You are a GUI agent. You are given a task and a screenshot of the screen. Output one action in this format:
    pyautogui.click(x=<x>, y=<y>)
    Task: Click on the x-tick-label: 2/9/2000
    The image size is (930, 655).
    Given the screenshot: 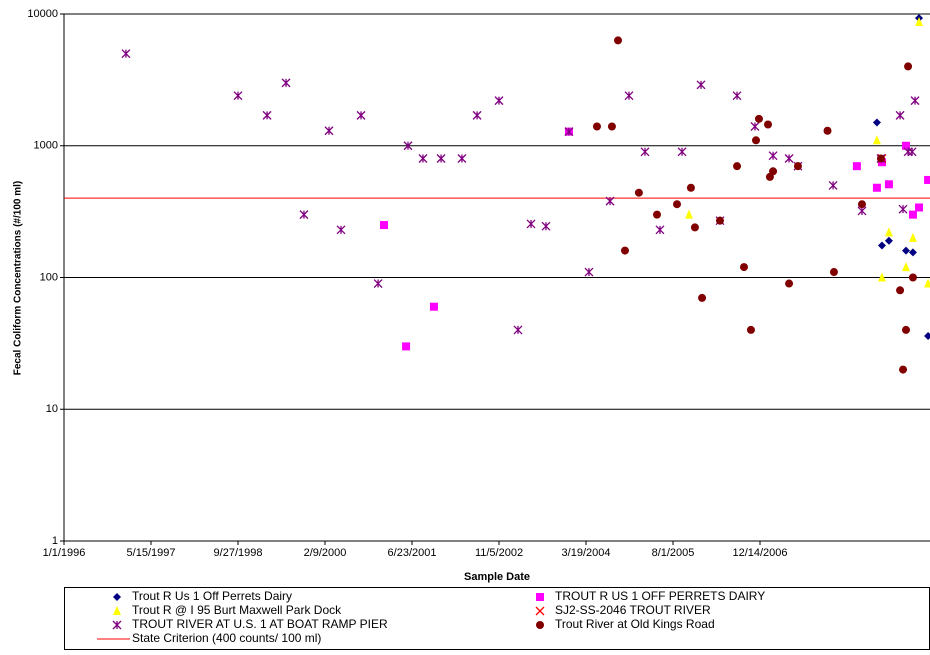 What is the action you would take?
    pyautogui.click(x=325, y=553)
    